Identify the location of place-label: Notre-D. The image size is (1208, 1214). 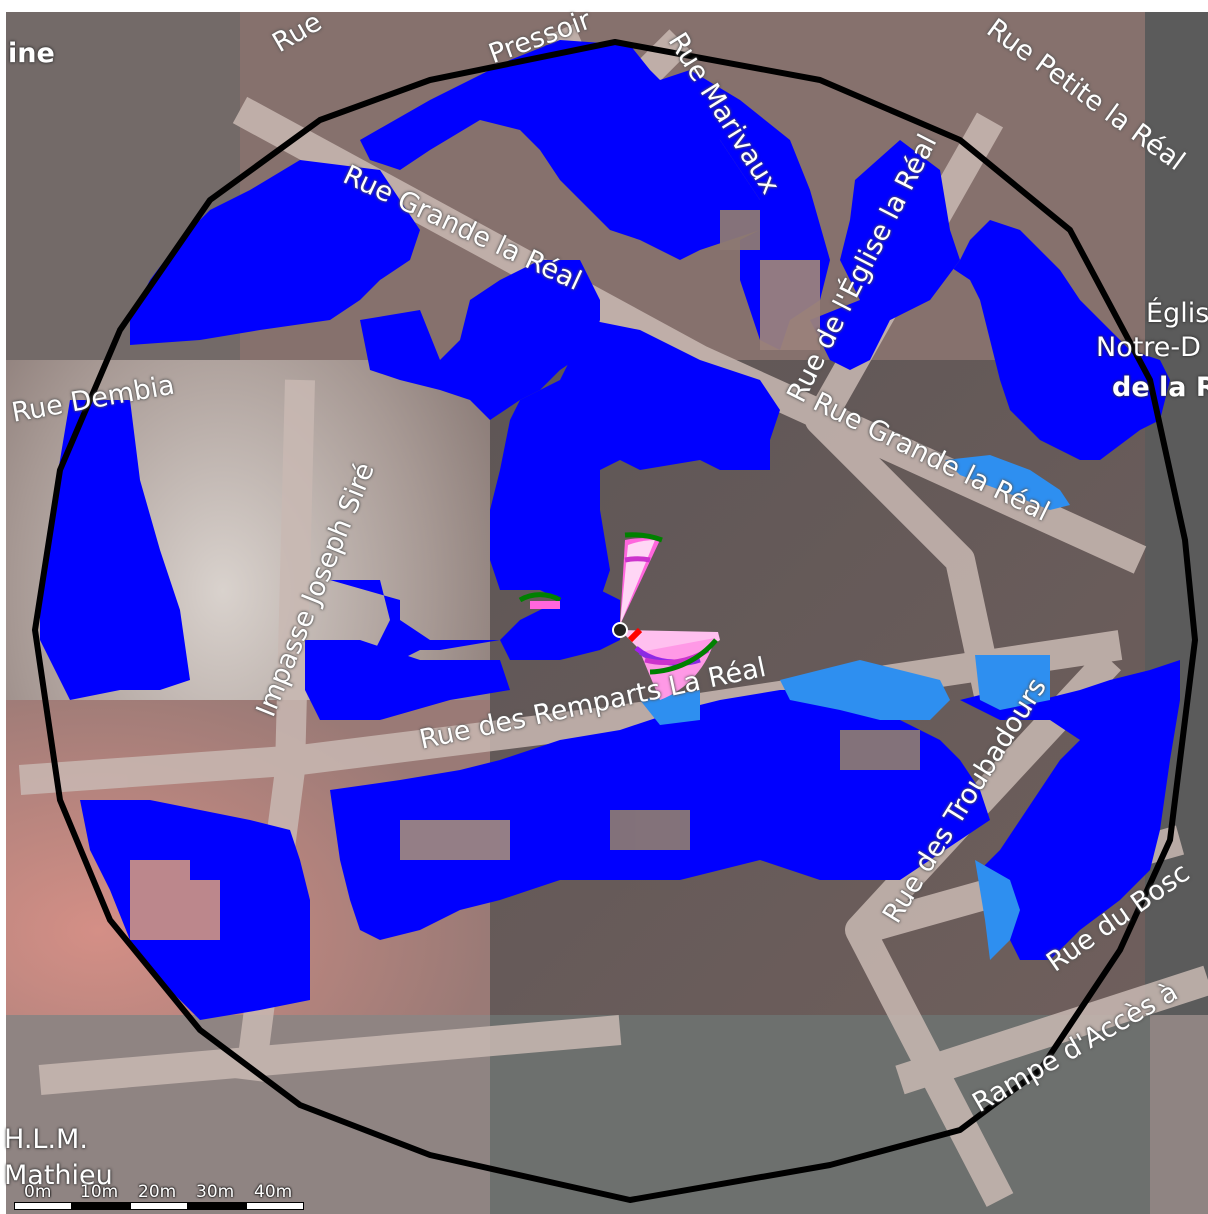
(1148, 347).